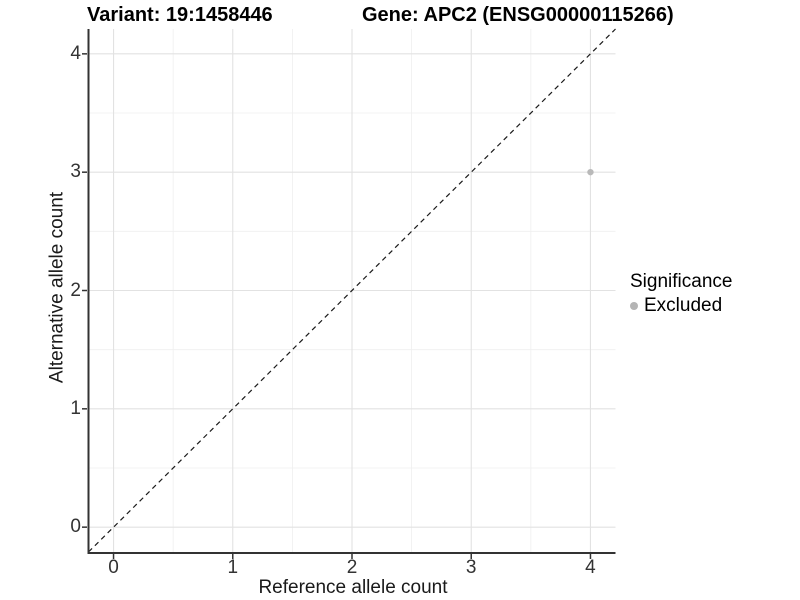 Image resolution: width=800 pixels, height=600 pixels. I want to click on y-tick-label: 4, so click(75, 53).